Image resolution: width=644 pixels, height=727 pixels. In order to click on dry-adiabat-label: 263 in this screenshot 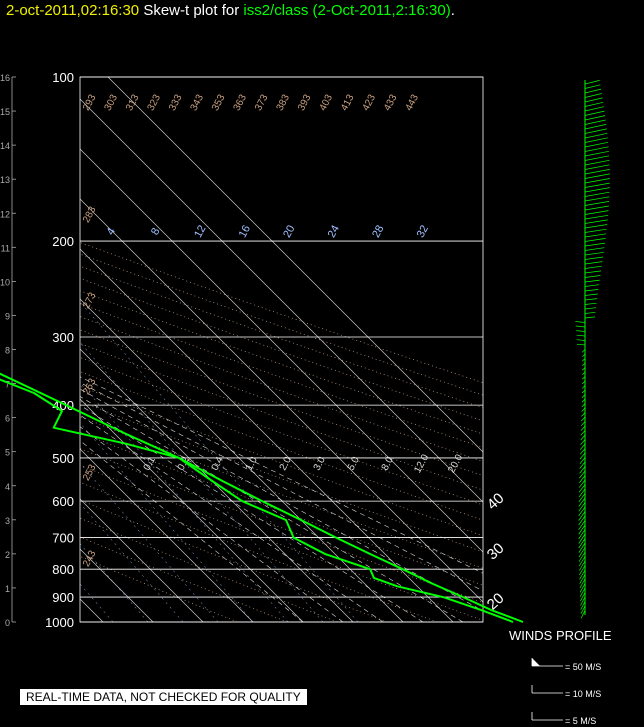, I will do `click(90, 386)`.